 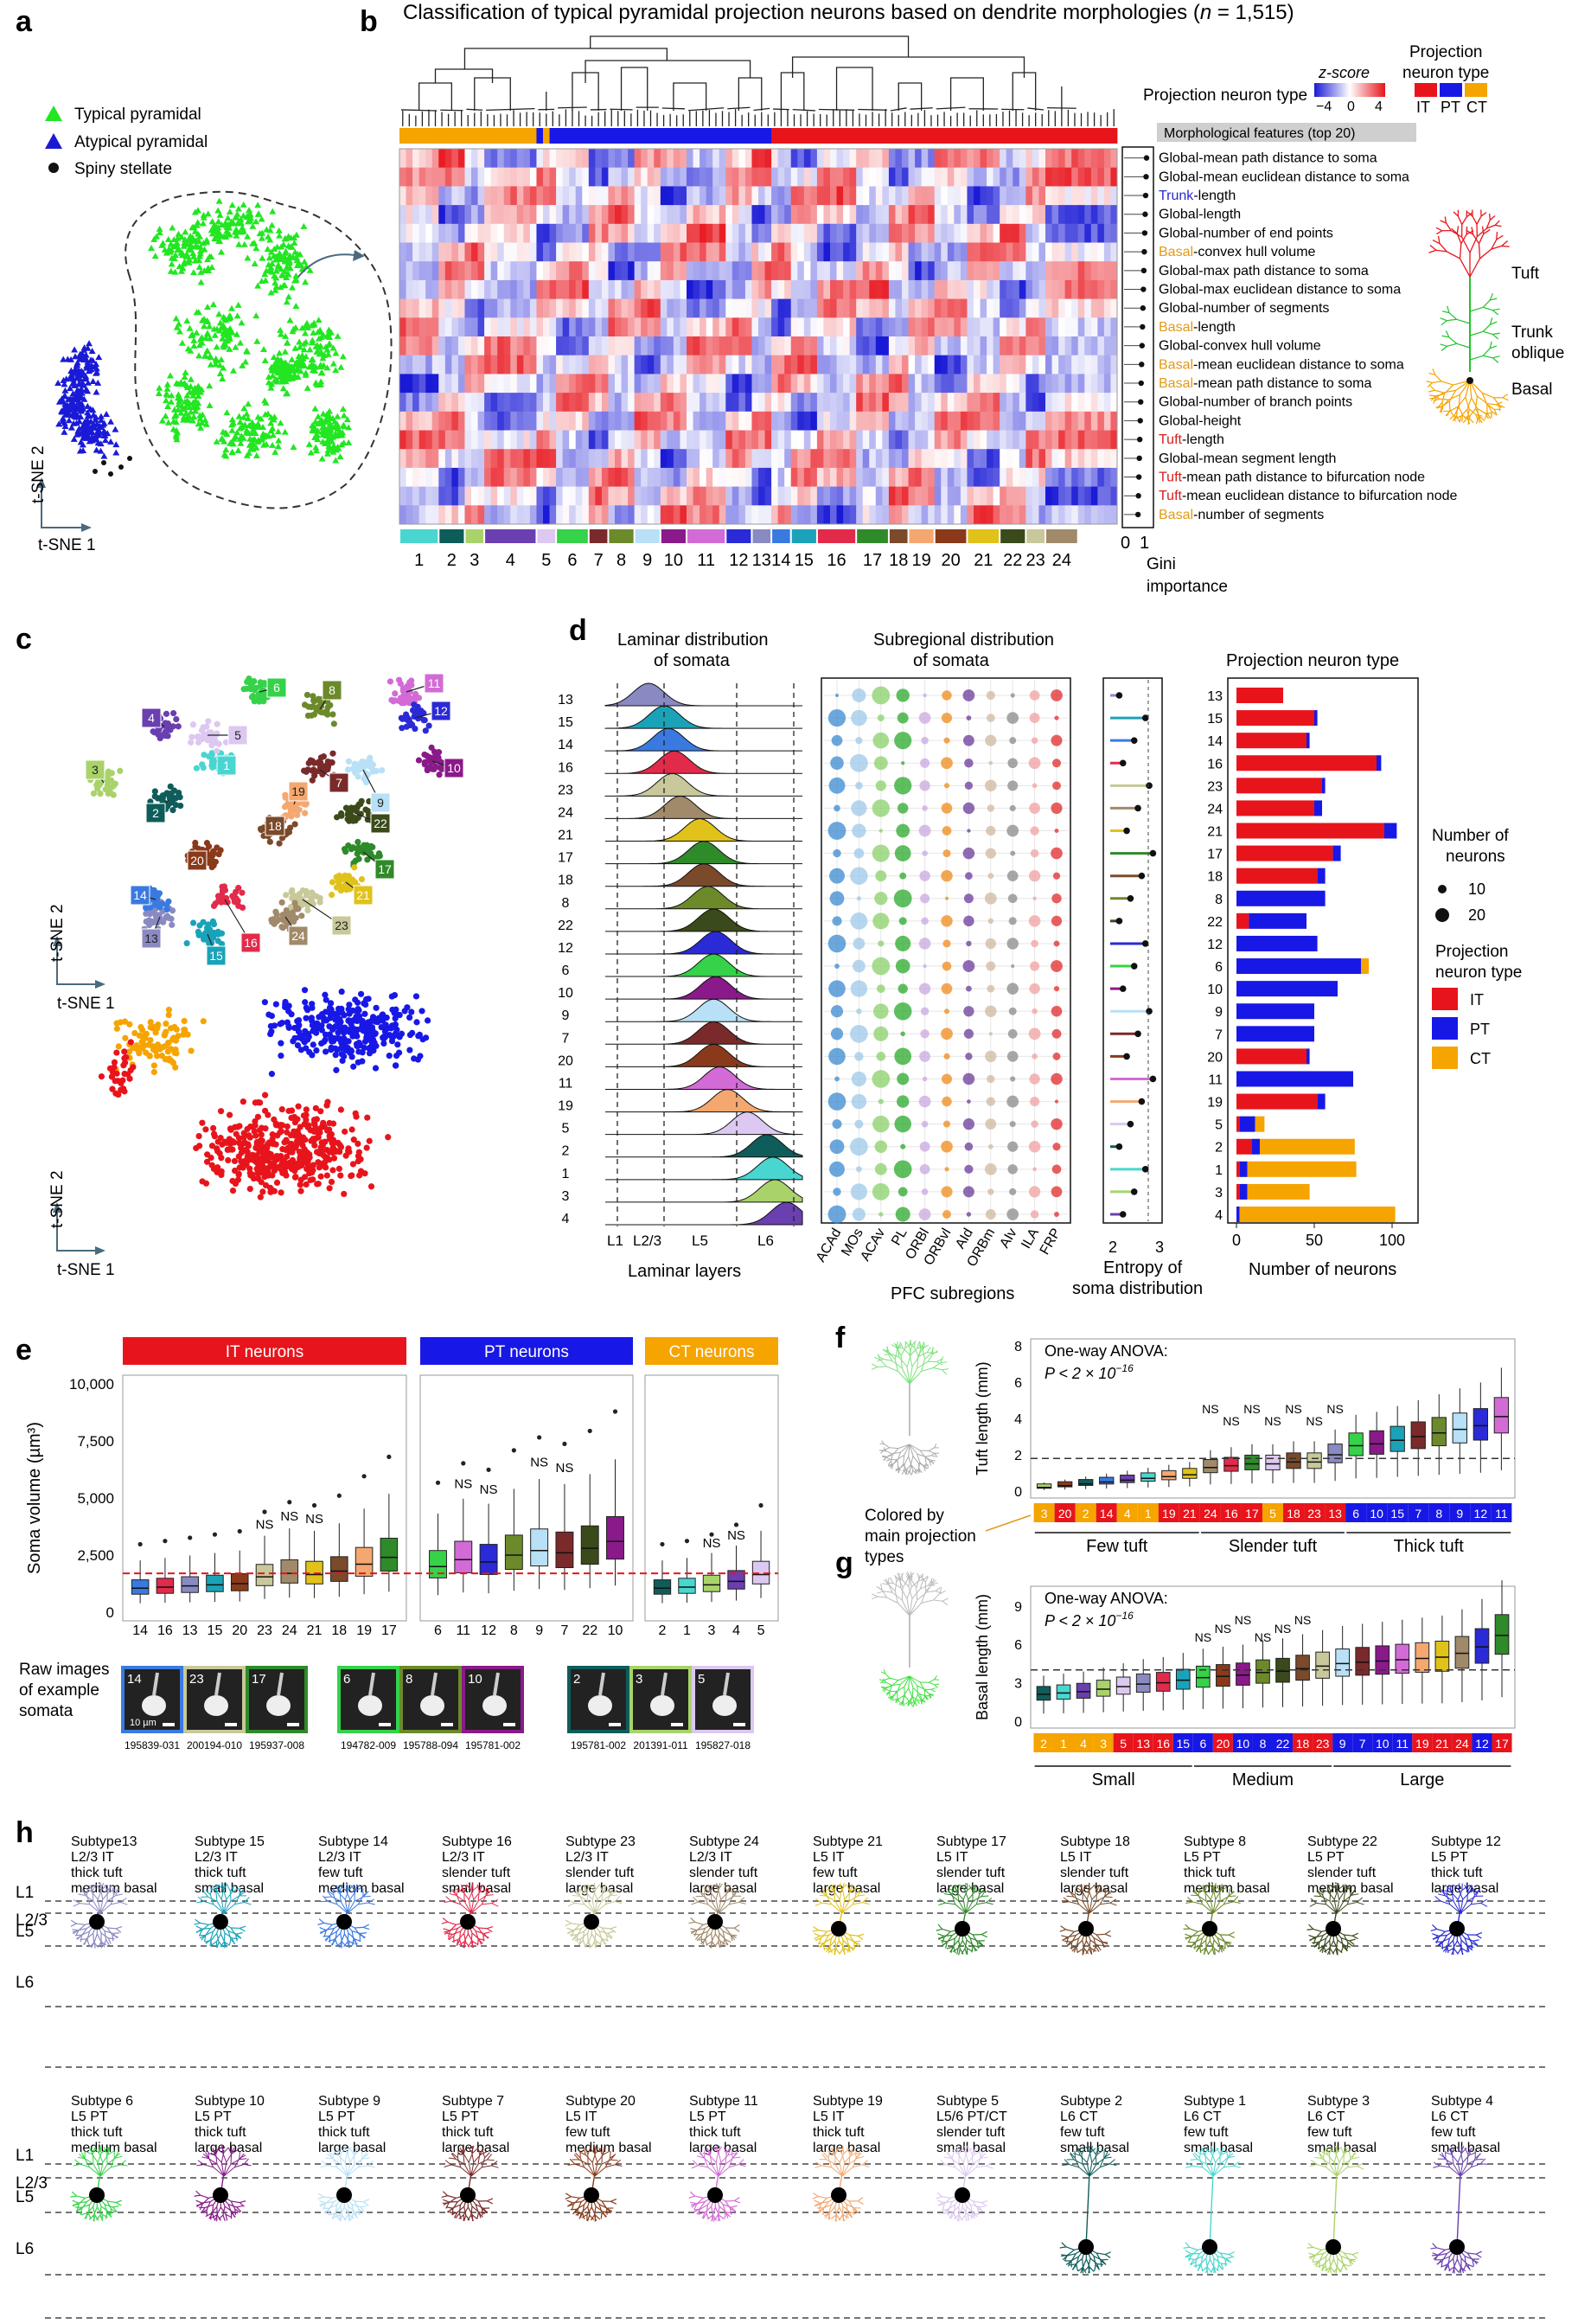 I want to click on cluster-tag, so click(x=250, y=942).